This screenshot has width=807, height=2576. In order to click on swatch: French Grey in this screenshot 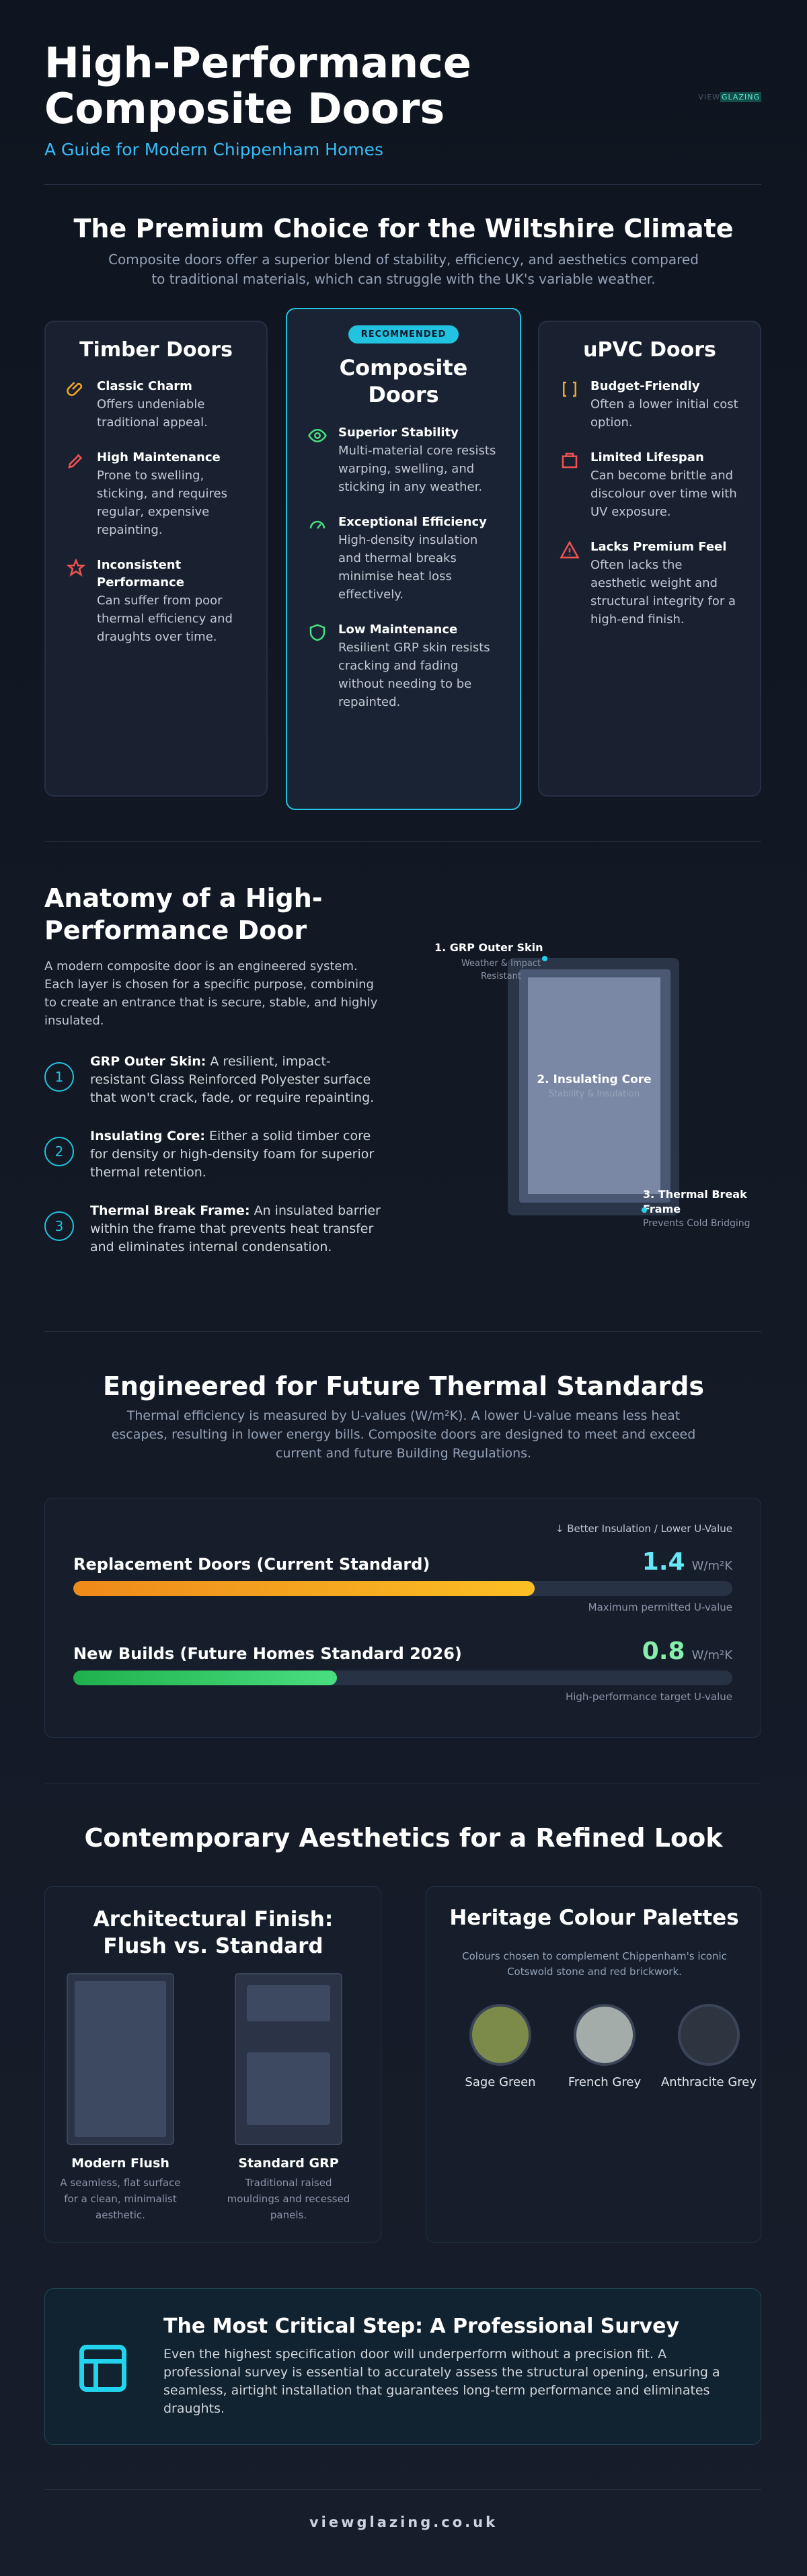, I will do `click(604, 2046)`.